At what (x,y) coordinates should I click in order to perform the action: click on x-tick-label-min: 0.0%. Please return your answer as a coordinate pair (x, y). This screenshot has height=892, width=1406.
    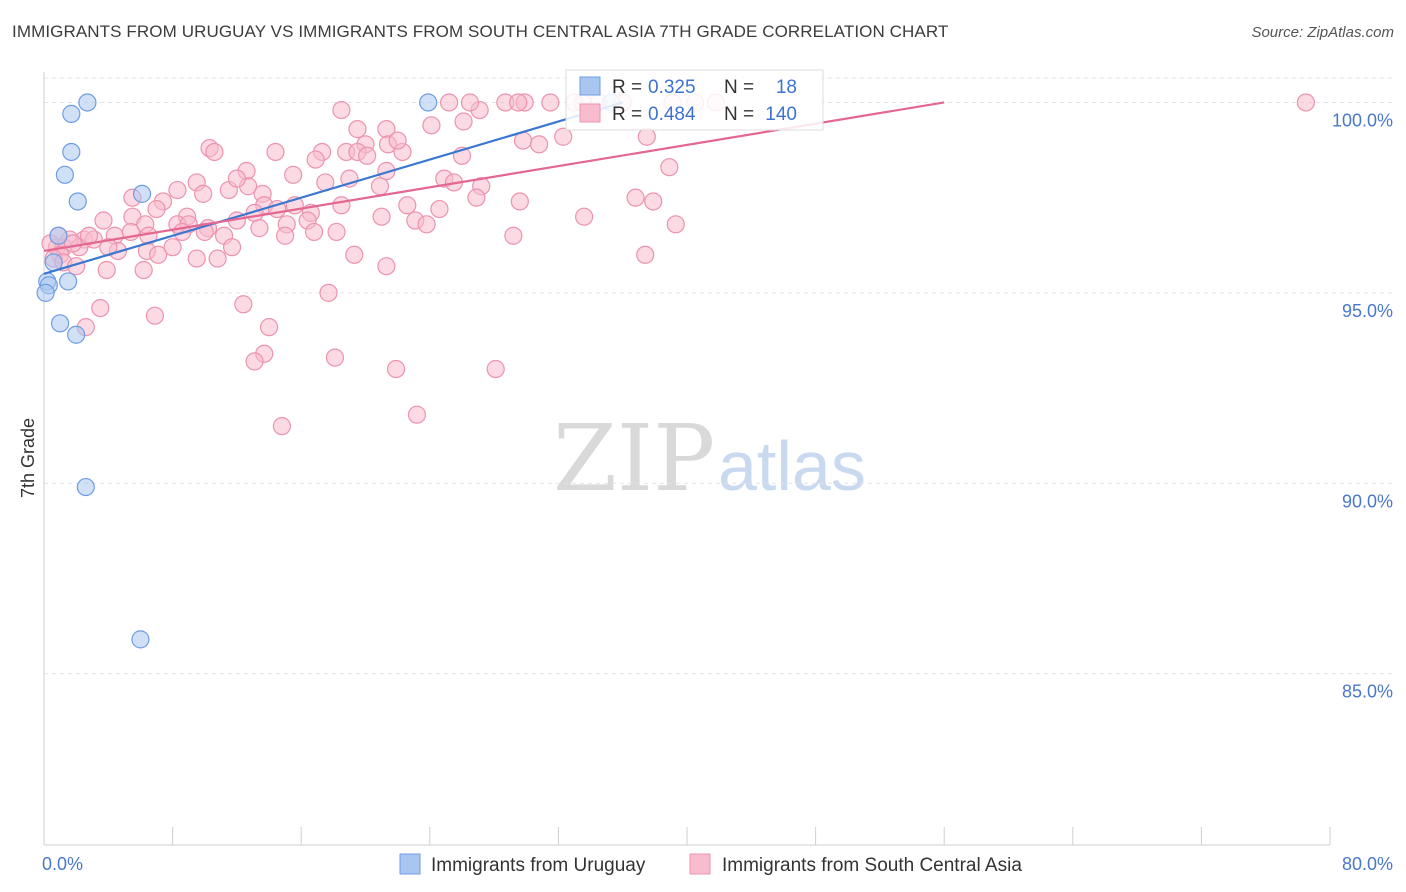
    Looking at the image, I should click on (62, 864).